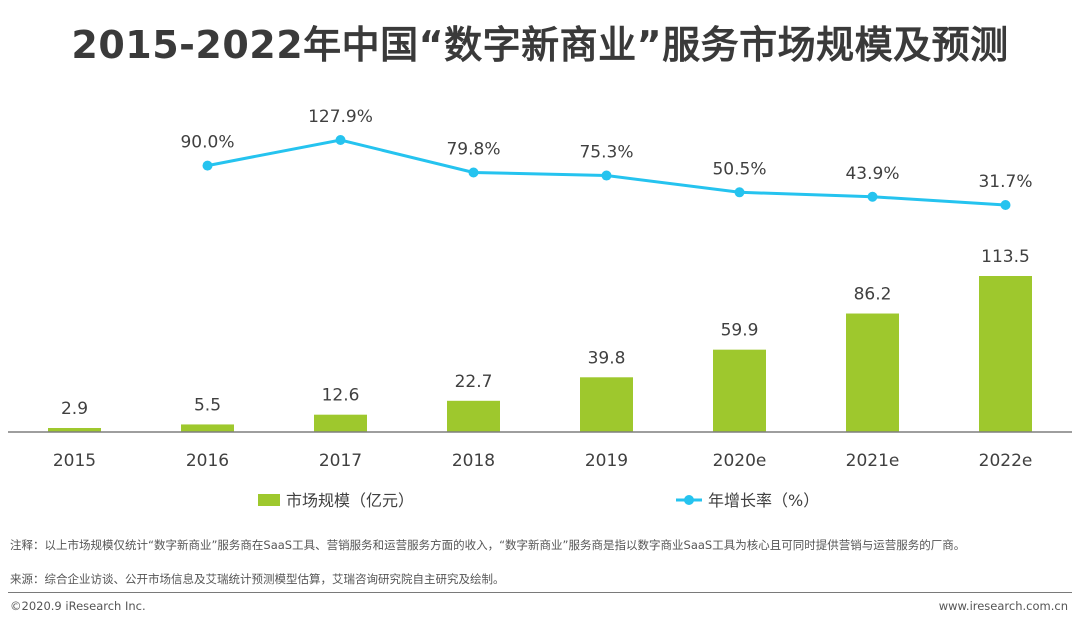 Image resolution: width=1080 pixels, height=627 pixels. I want to click on growth-rate-label: 90.0%, so click(207, 143).